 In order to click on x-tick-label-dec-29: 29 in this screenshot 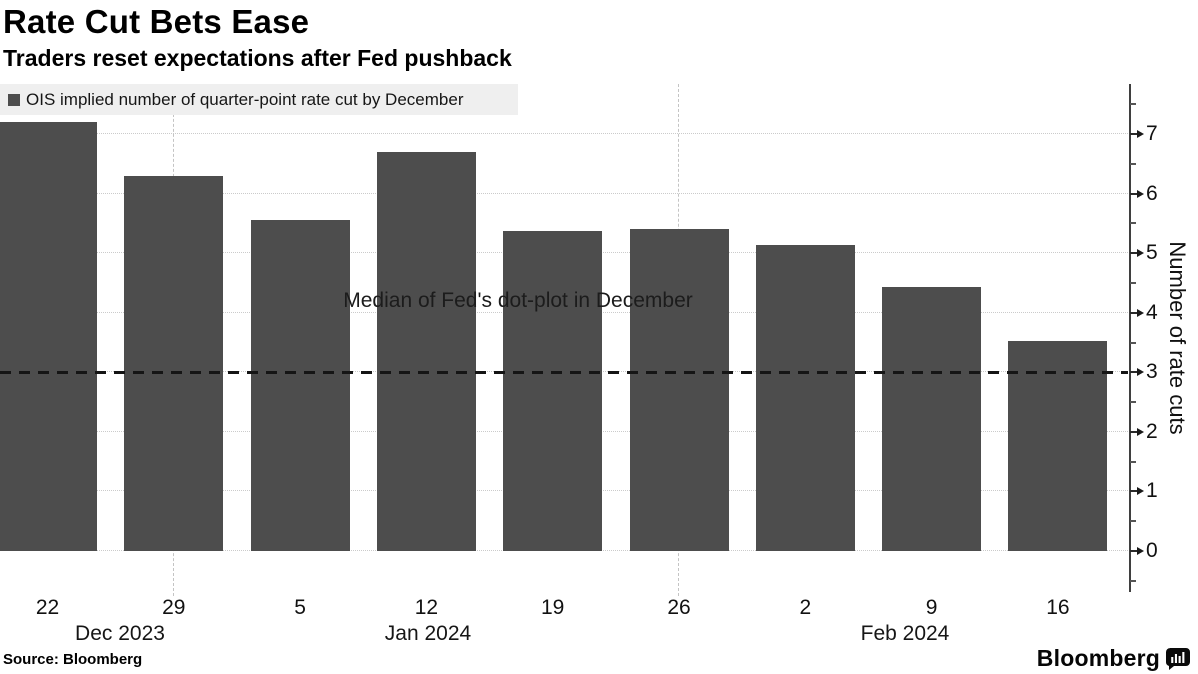, I will do `click(174, 607)`.